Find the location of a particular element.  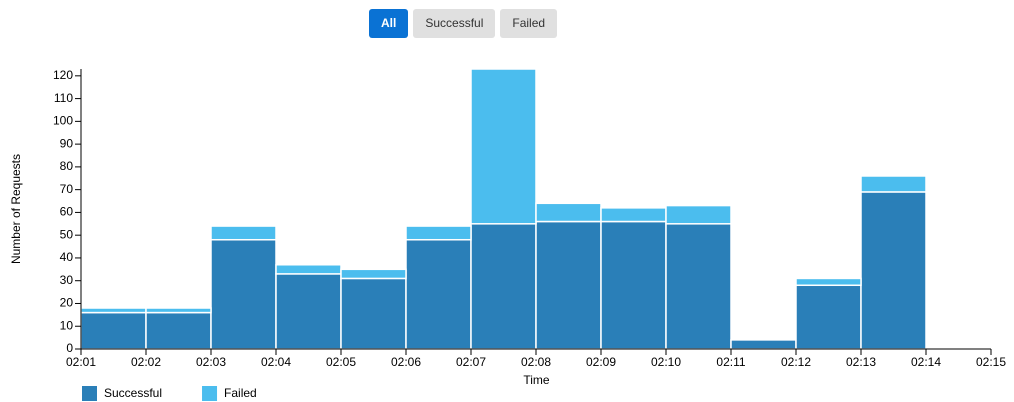

legend-label: Successful is located at coordinates (133, 393).